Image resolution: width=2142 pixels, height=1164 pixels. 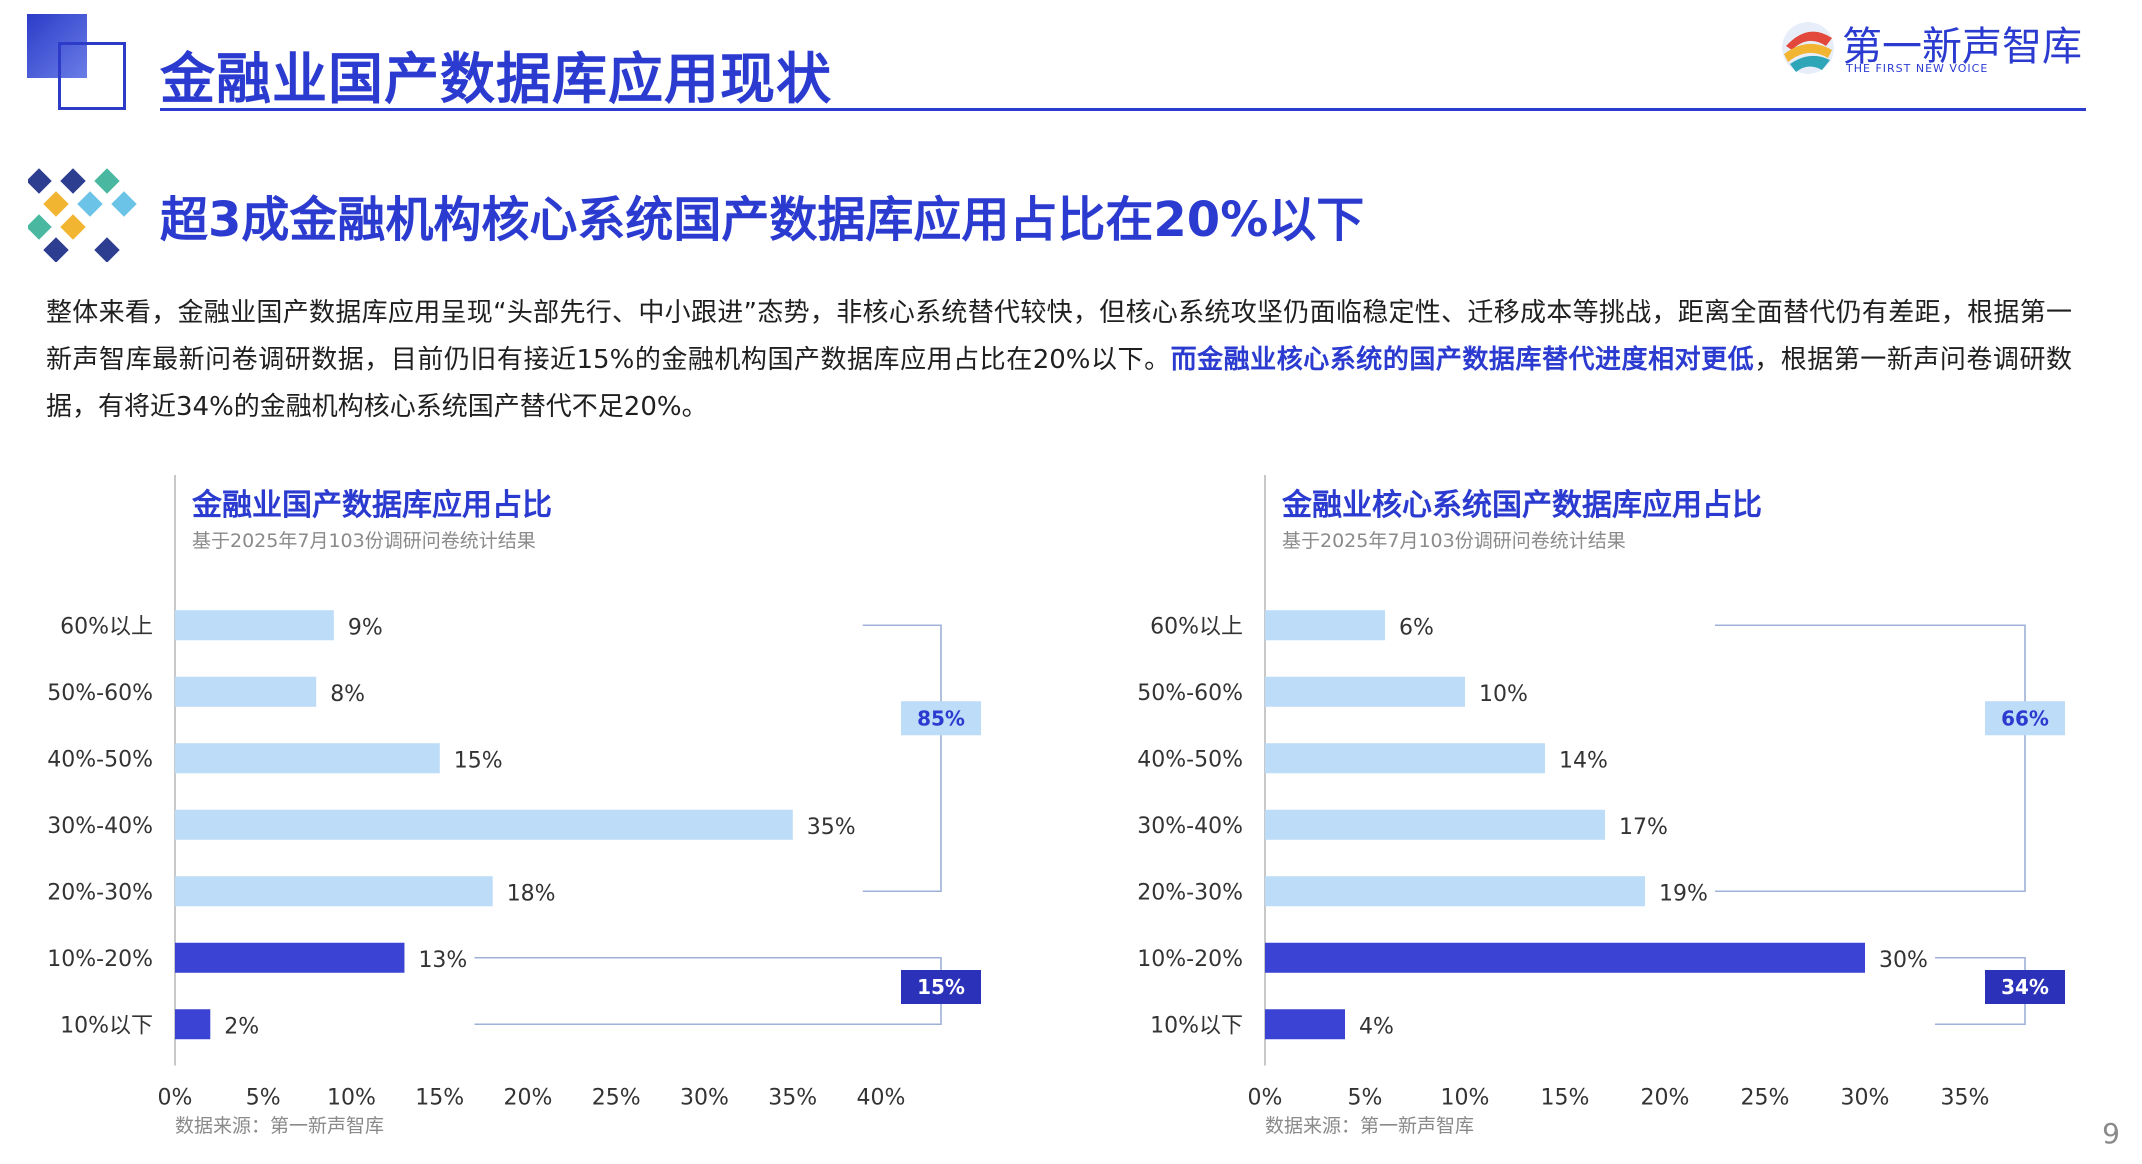 I want to click on chart-0-category-label: 40%-50%, so click(x=100, y=759).